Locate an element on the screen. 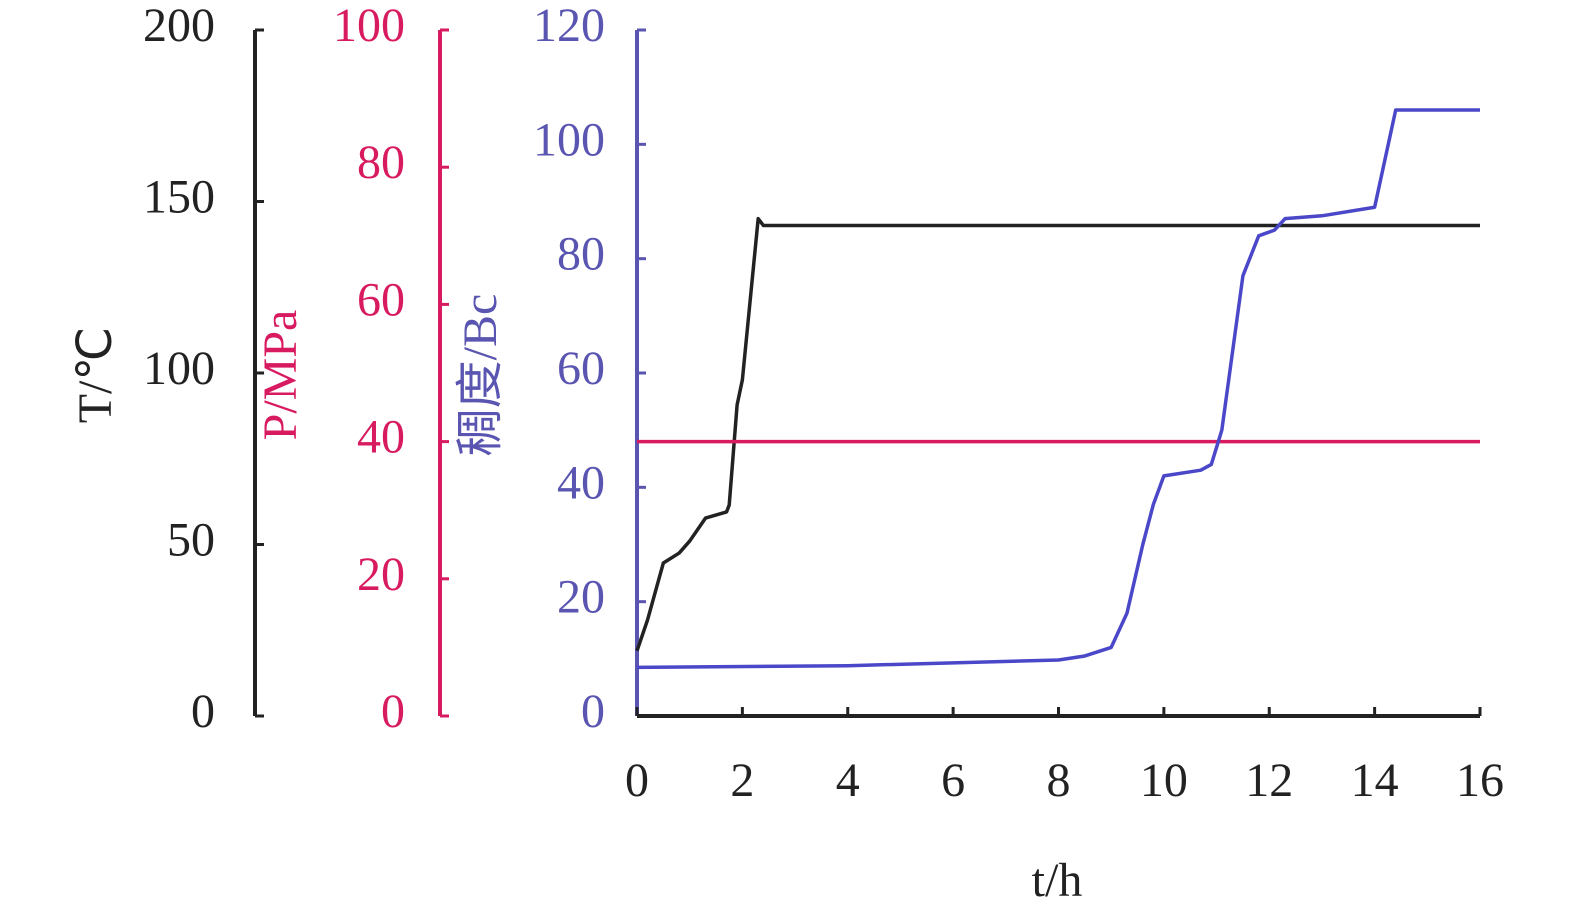 The height and width of the screenshot is (923, 1575). x-tick-label: 10 is located at coordinates (1164, 780).